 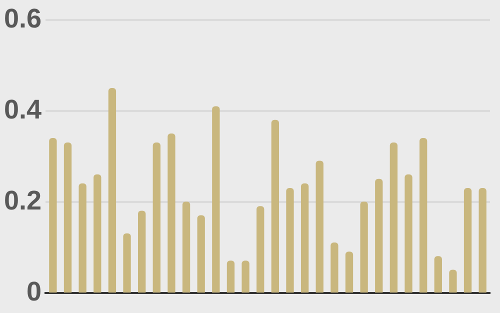 I want to click on y-tick-label: 0.2, so click(x=23, y=200).